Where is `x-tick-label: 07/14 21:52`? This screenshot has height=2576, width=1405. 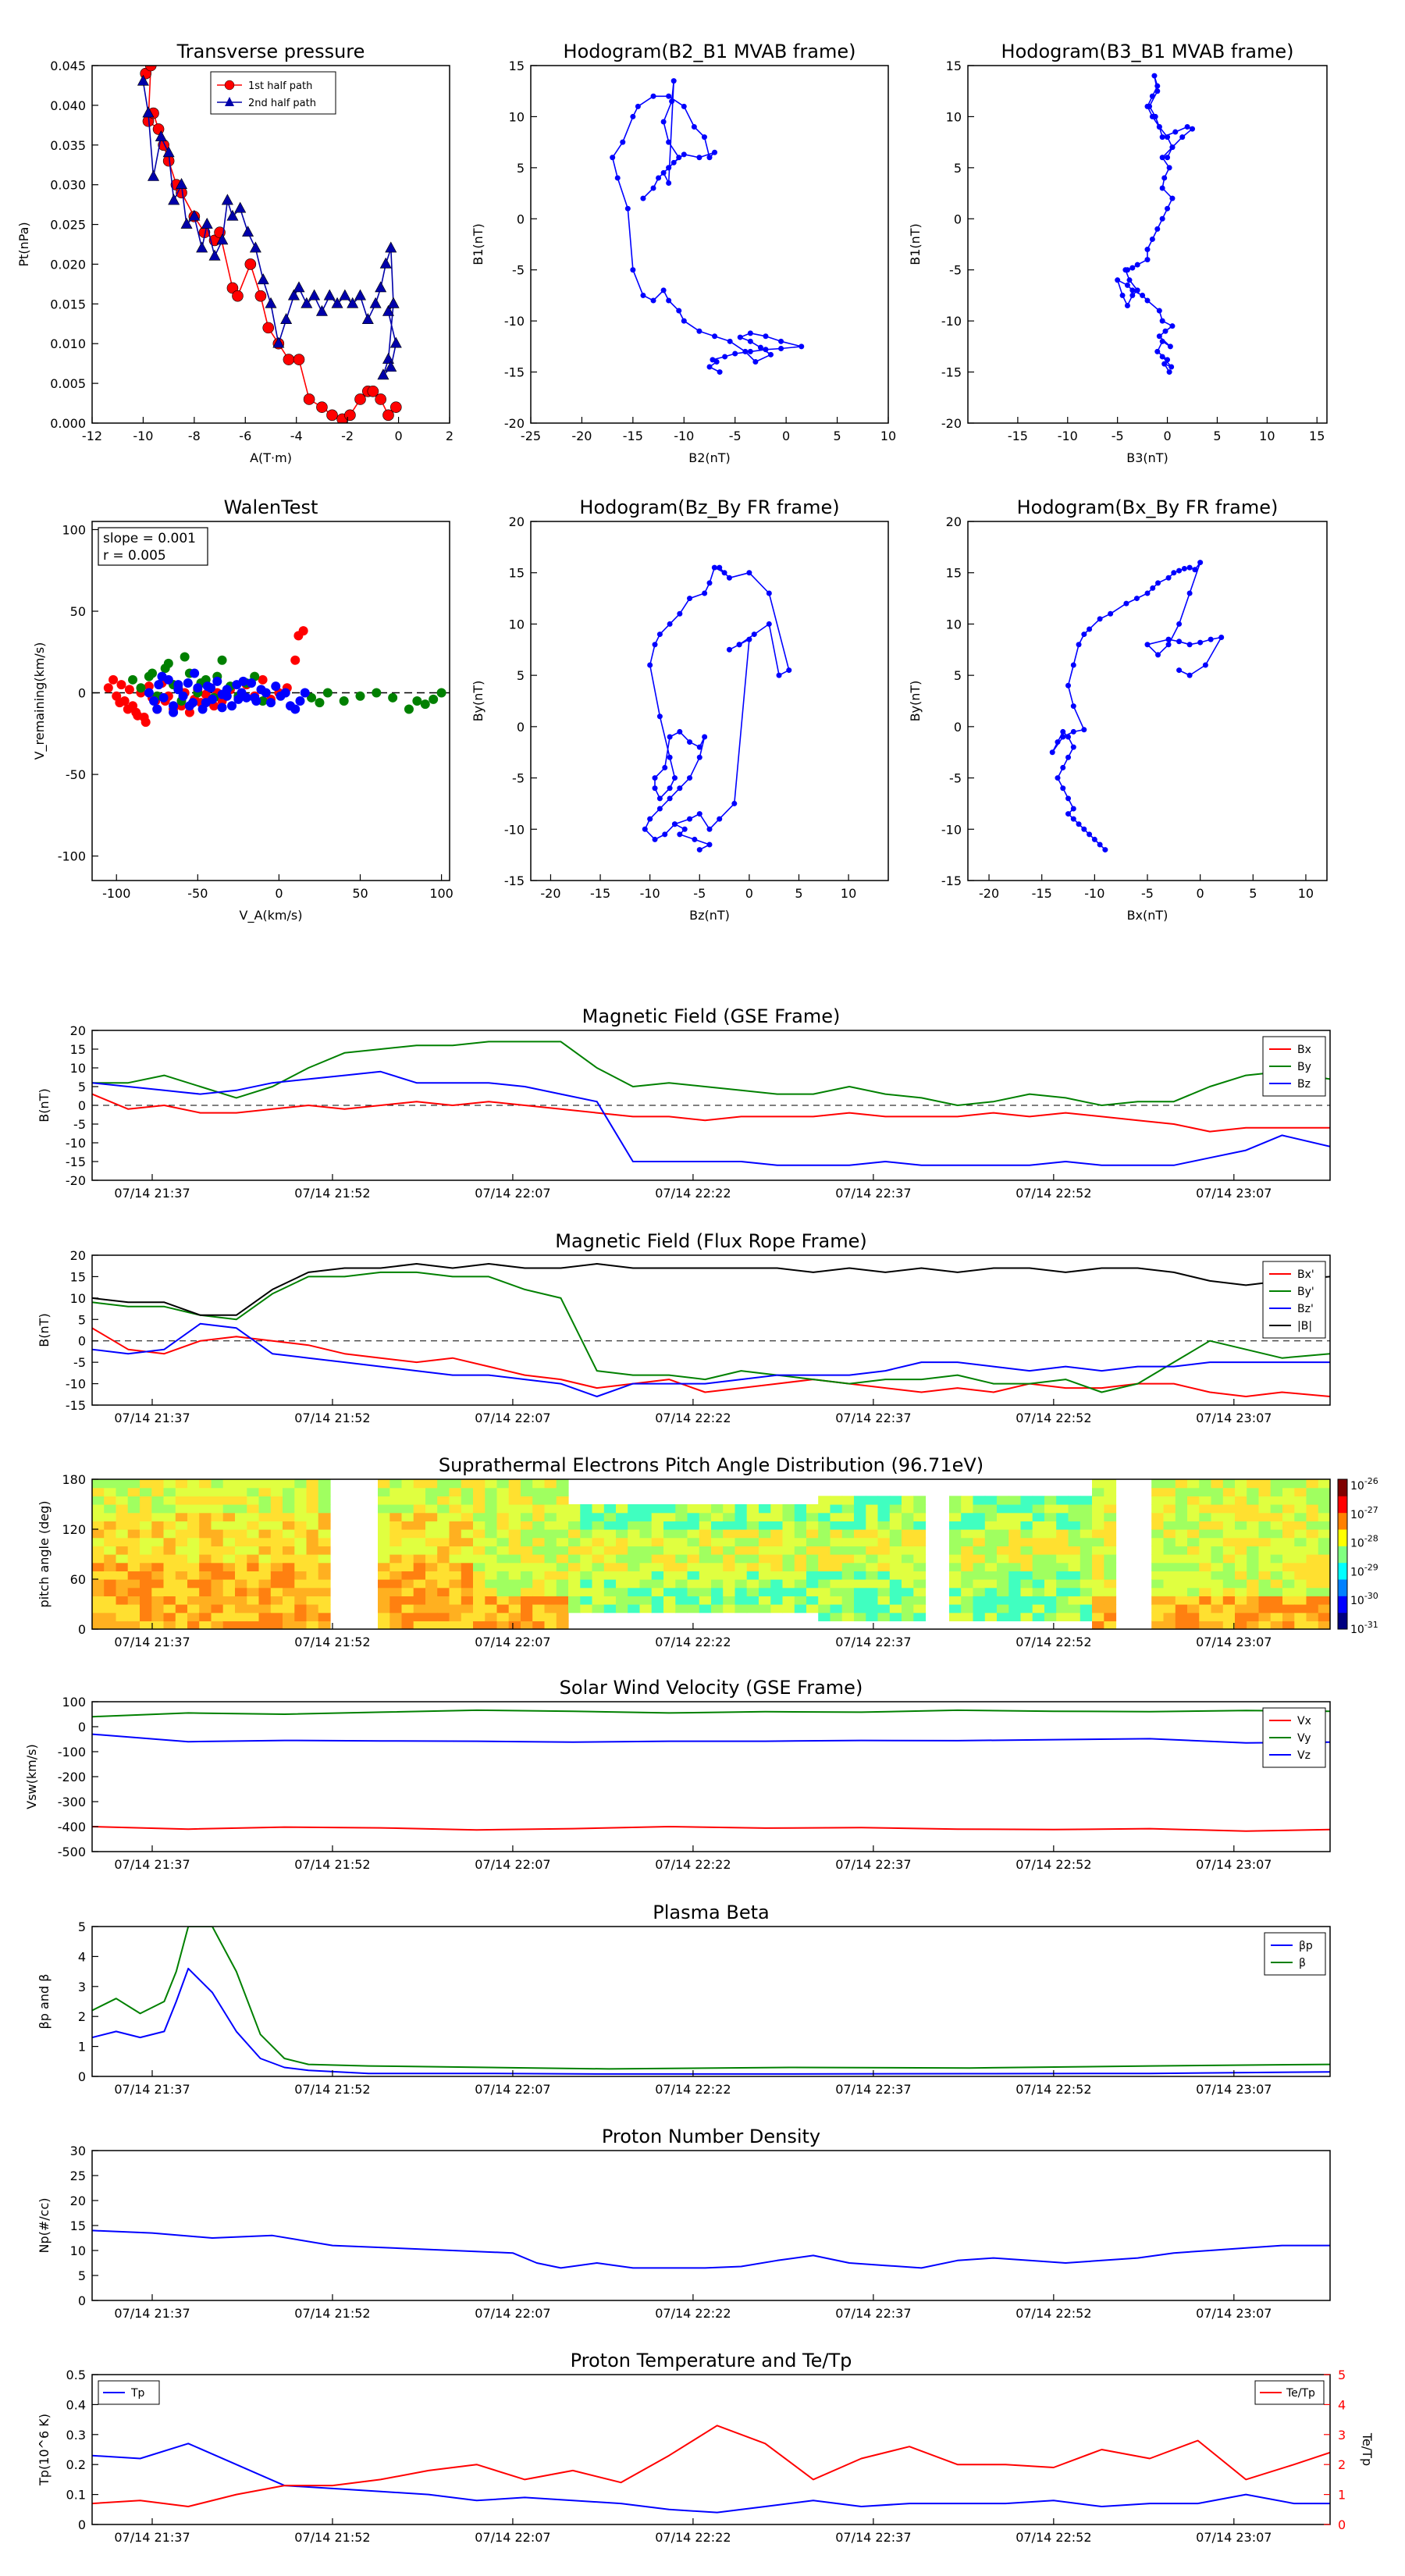 x-tick-label: 07/14 21:52 is located at coordinates (332, 2313).